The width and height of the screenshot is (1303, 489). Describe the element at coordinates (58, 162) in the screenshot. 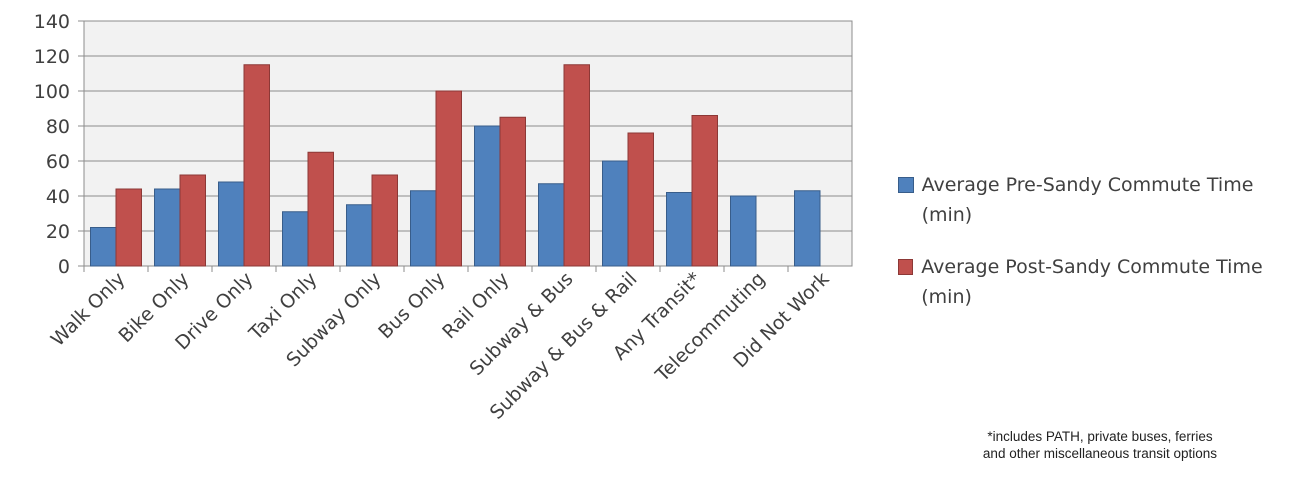

I see `y-tick-label: 60` at that location.